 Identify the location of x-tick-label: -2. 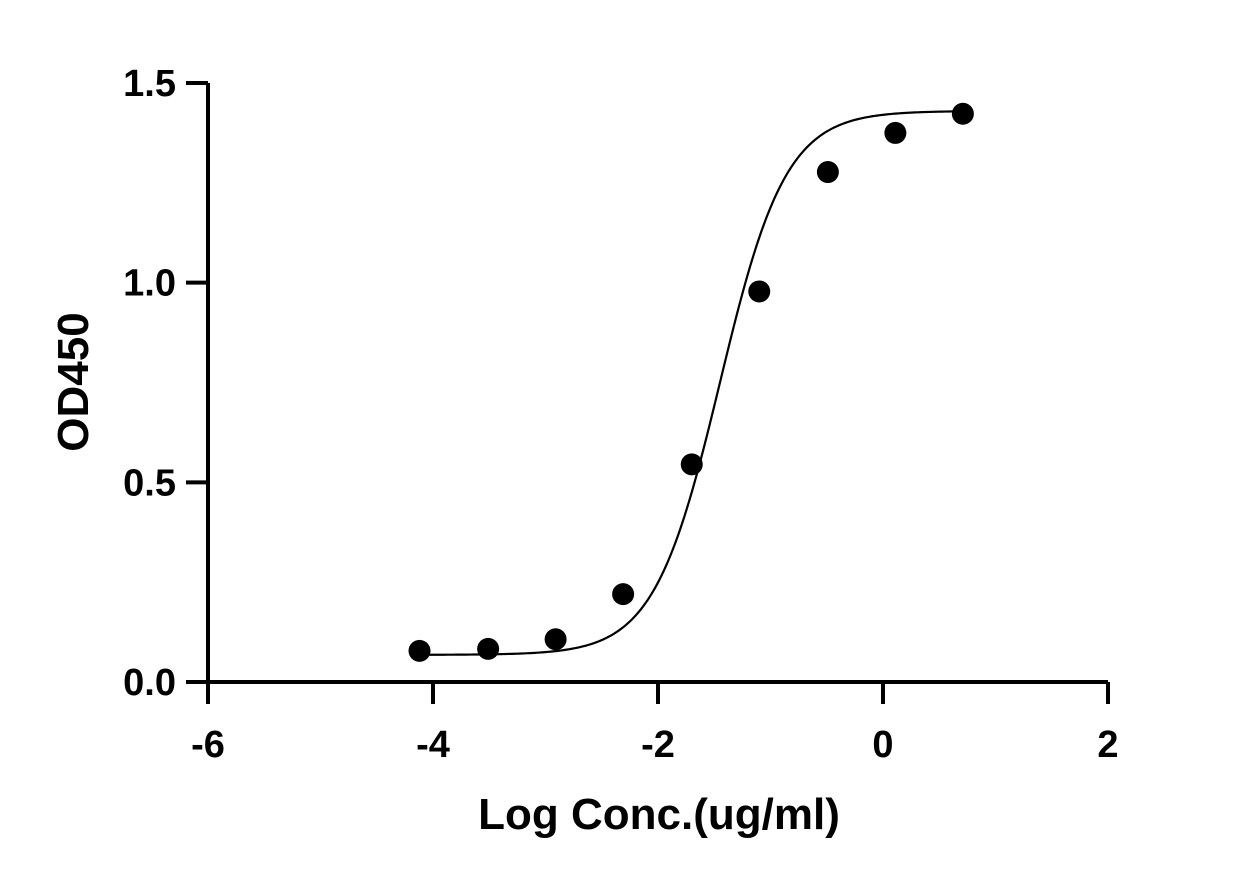
(658, 745).